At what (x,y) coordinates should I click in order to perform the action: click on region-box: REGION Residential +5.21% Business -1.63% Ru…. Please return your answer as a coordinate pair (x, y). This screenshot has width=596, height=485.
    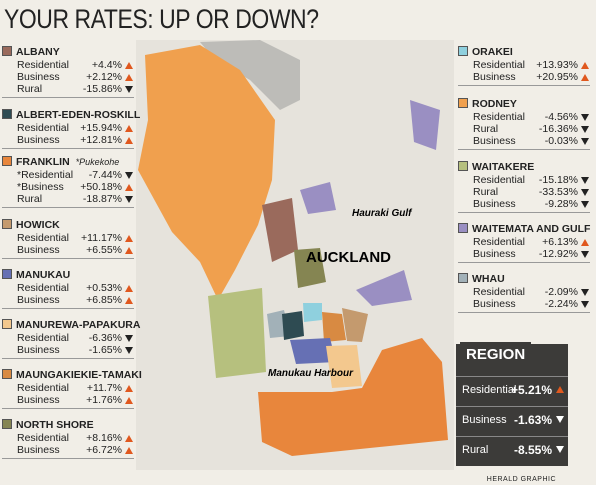
    Looking at the image, I should click on (512, 404).